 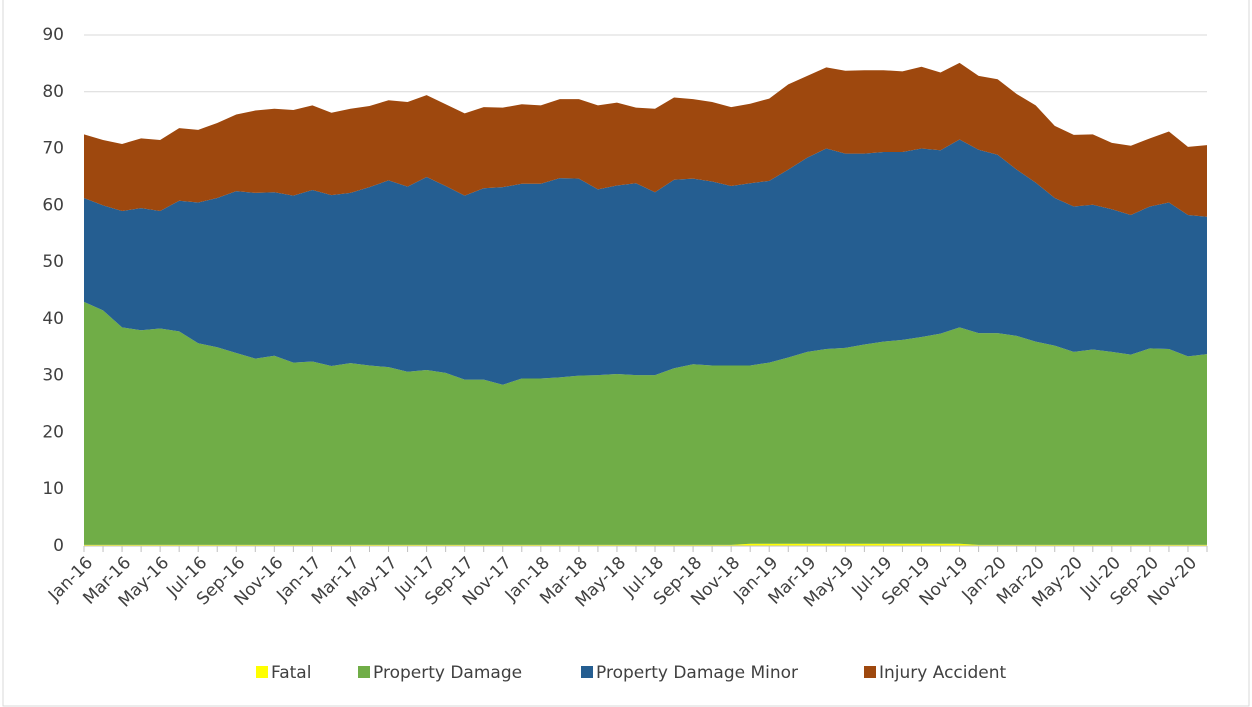 What do you see at coordinates (697, 673) in the screenshot?
I see `legend-label: Property Damage Minor` at bounding box center [697, 673].